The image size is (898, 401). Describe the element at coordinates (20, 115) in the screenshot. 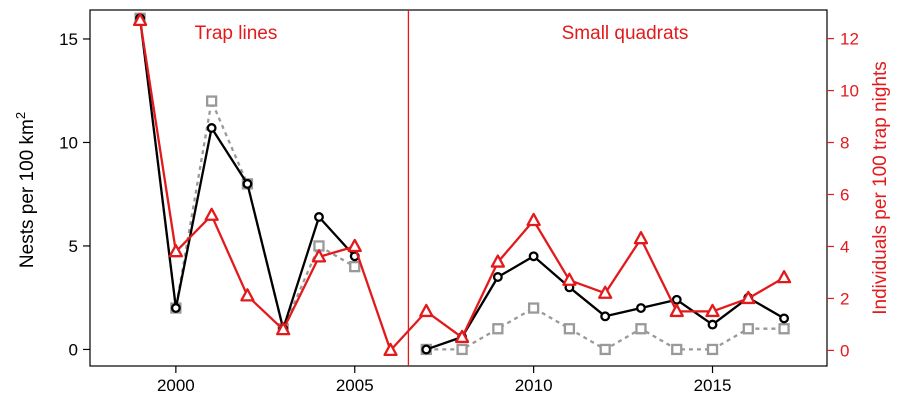

I see `y-axis-left-title-superscript: 2` at that location.